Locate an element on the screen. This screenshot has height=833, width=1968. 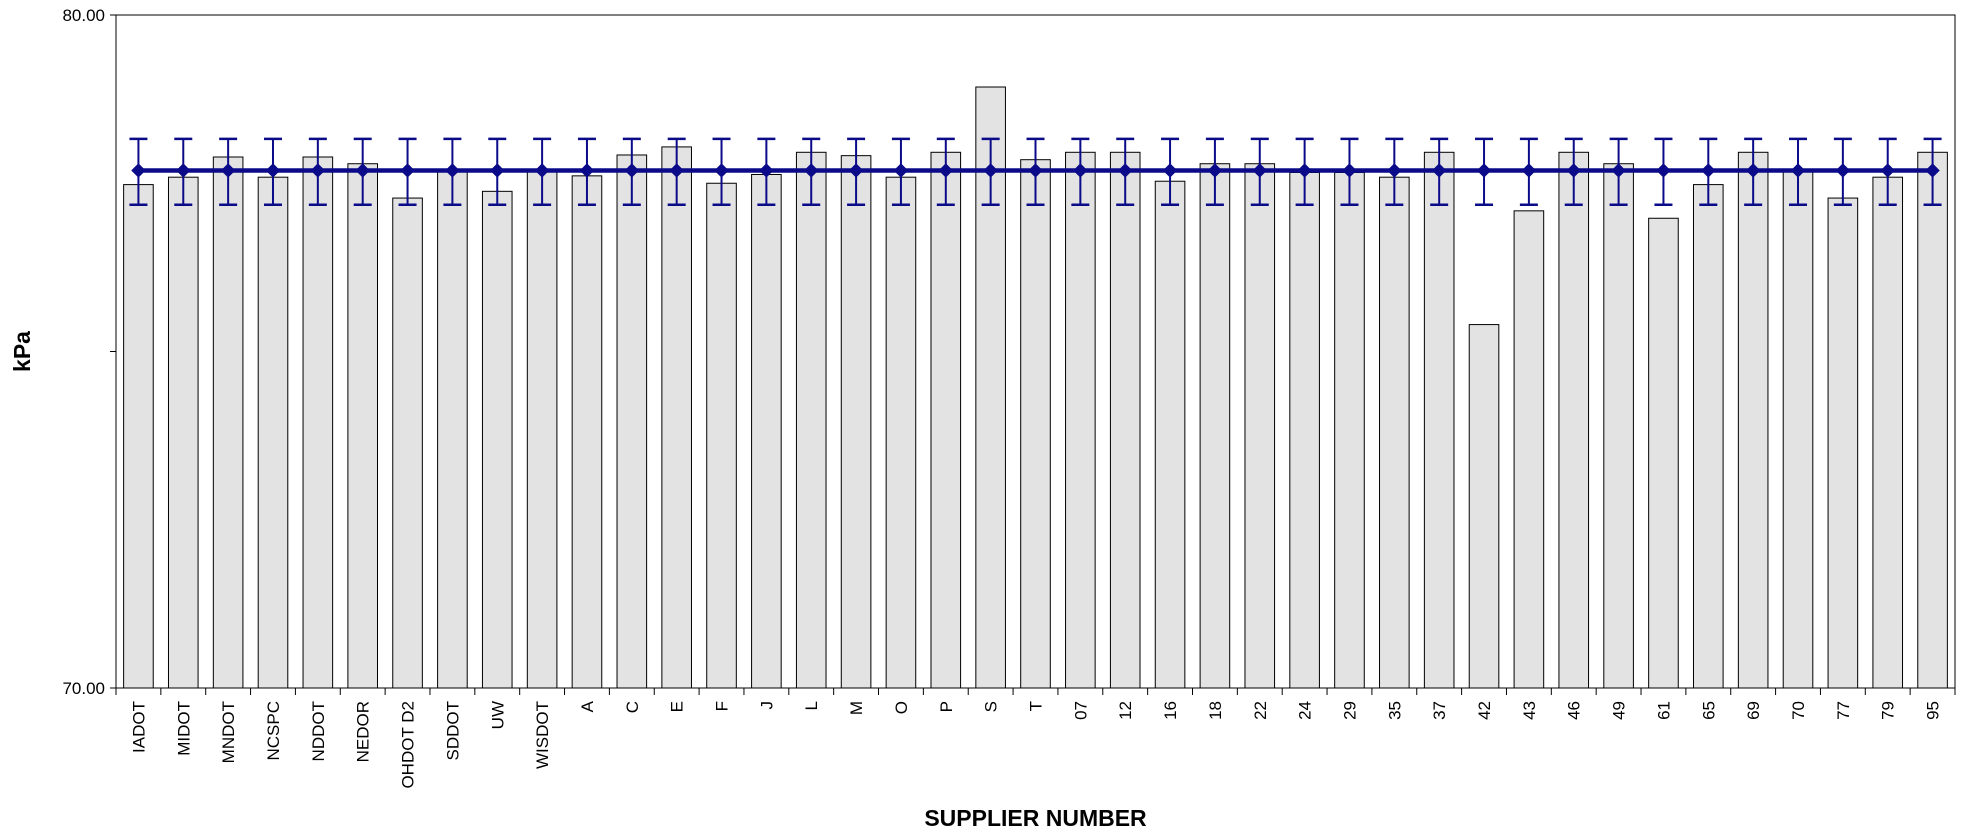
x-category-label: C is located at coordinates (632, 707).